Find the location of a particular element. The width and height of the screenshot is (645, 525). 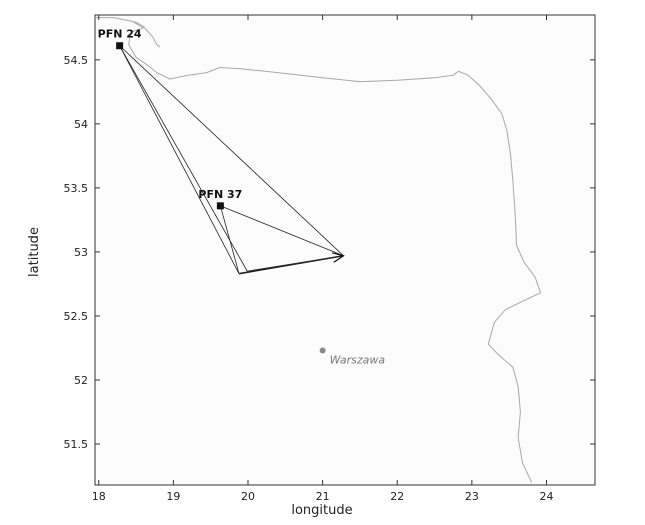

y-tick-label-54: 54 is located at coordinates (81, 124).